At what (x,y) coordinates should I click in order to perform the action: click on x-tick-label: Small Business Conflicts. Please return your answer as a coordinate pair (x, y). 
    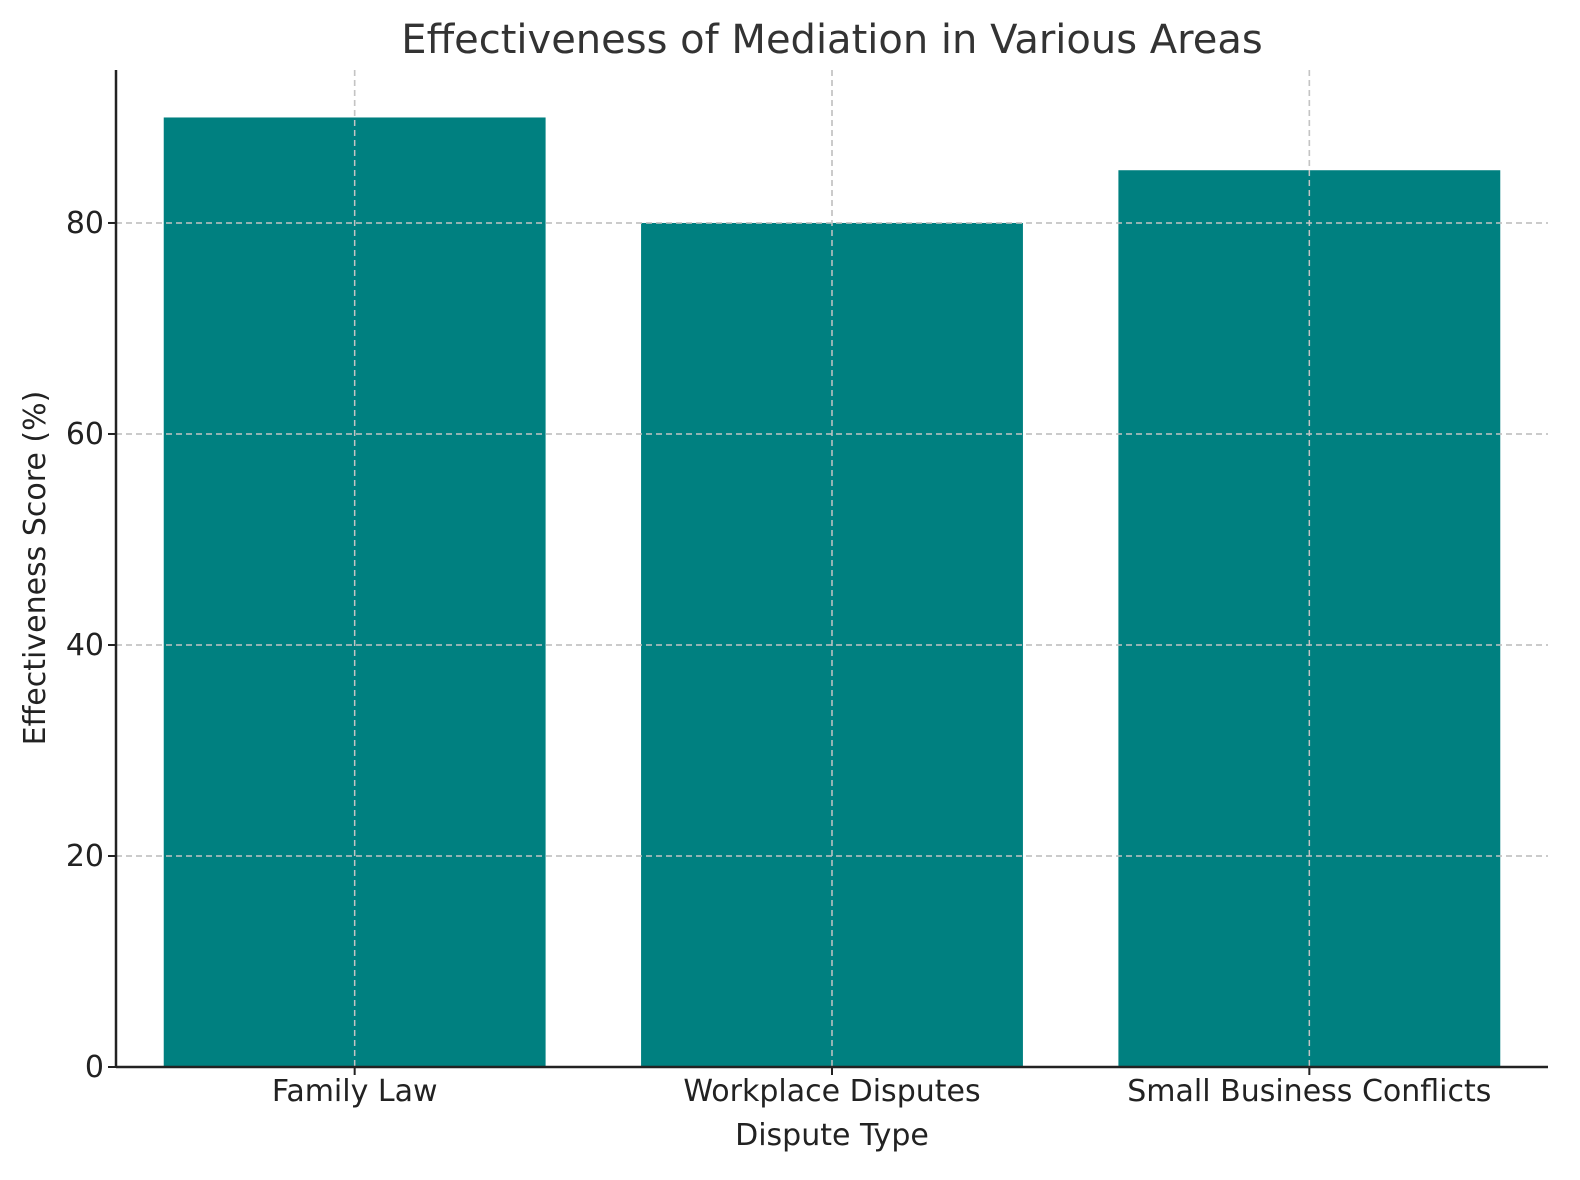
    Looking at the image, I should click on (1309, 1091).